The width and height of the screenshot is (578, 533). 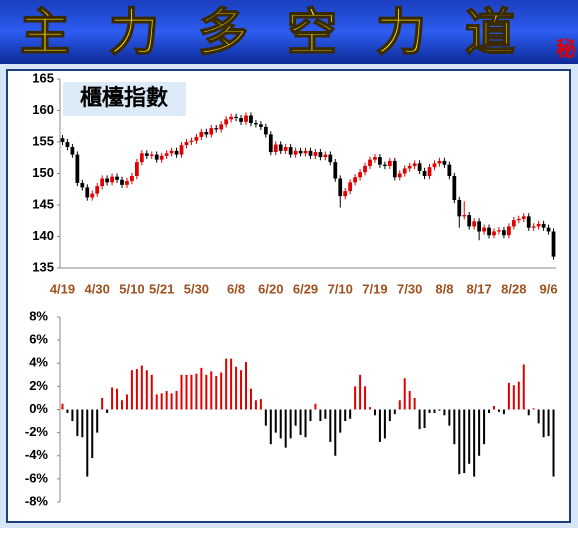 What do you see at coordinates (37, 431) in the screenshot?
I see `y-tick-label: -2%` at bounding box center [37, 431].